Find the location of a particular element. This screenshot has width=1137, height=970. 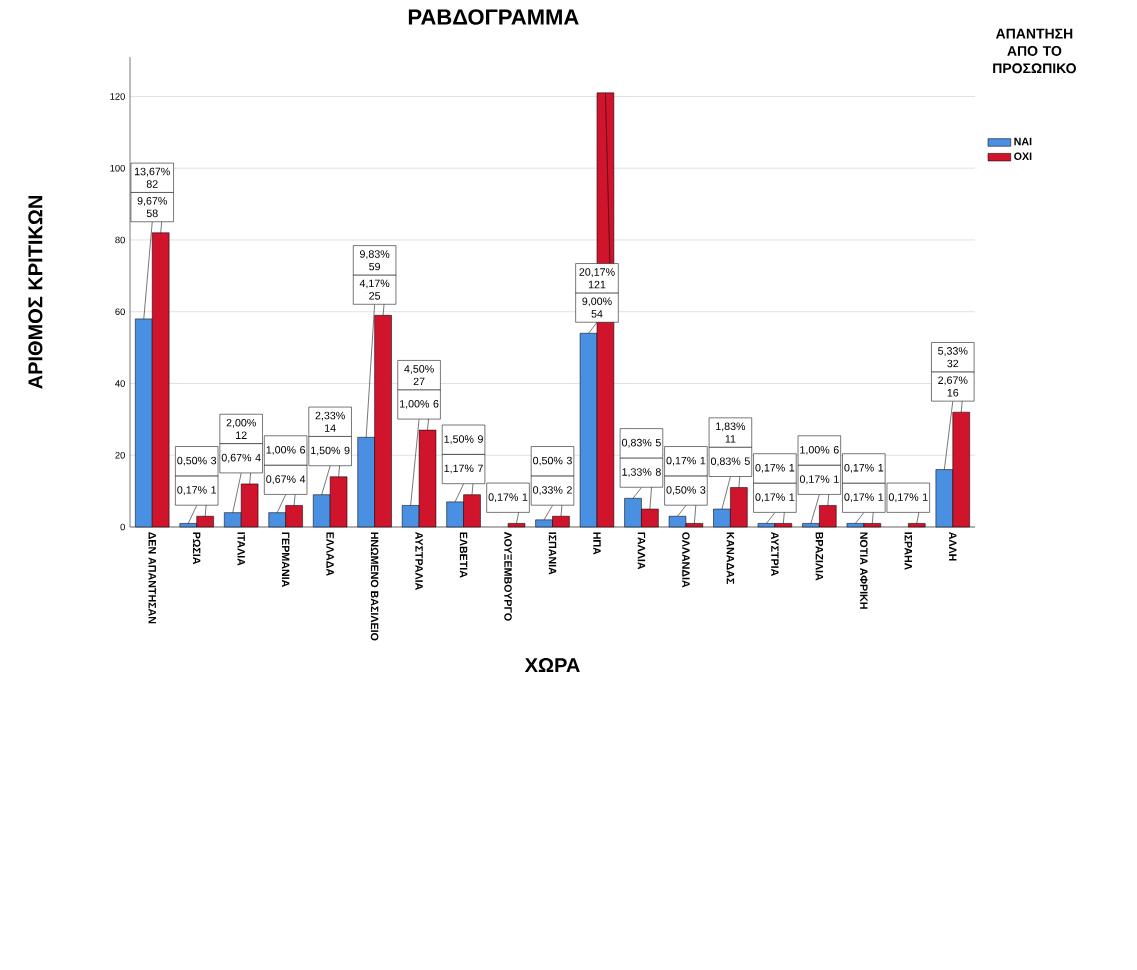

legend-title: ΑΠΑΝΤΗΣΗ ΑΠΟ ΤΟ ΠΡΟΣΩΠΙΚΟ is located at coordinates (1034, 51).